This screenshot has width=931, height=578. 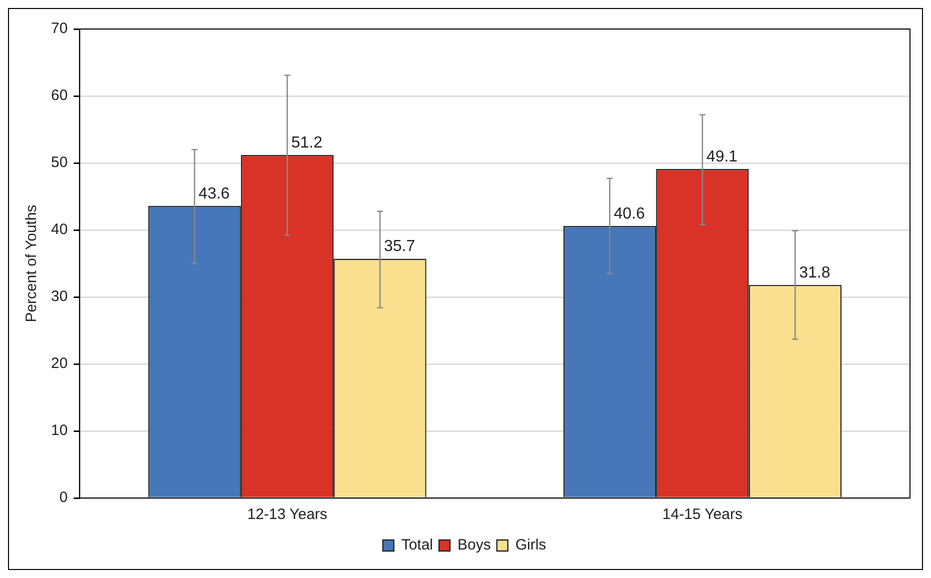 I want to click on data-label: 35.7, so click(x=400, y=247).